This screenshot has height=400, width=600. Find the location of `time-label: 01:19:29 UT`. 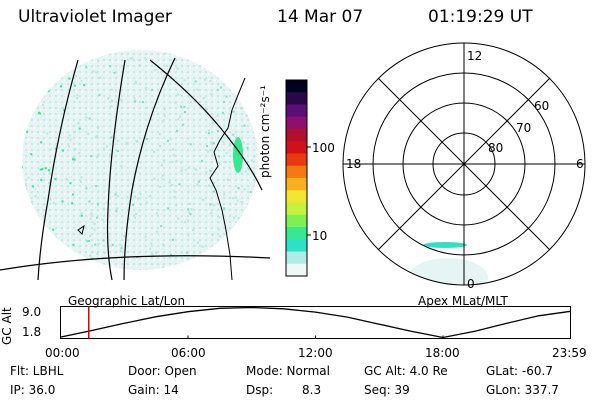

time-label: 01:19:29 UT is located at coordinates (480, 17).